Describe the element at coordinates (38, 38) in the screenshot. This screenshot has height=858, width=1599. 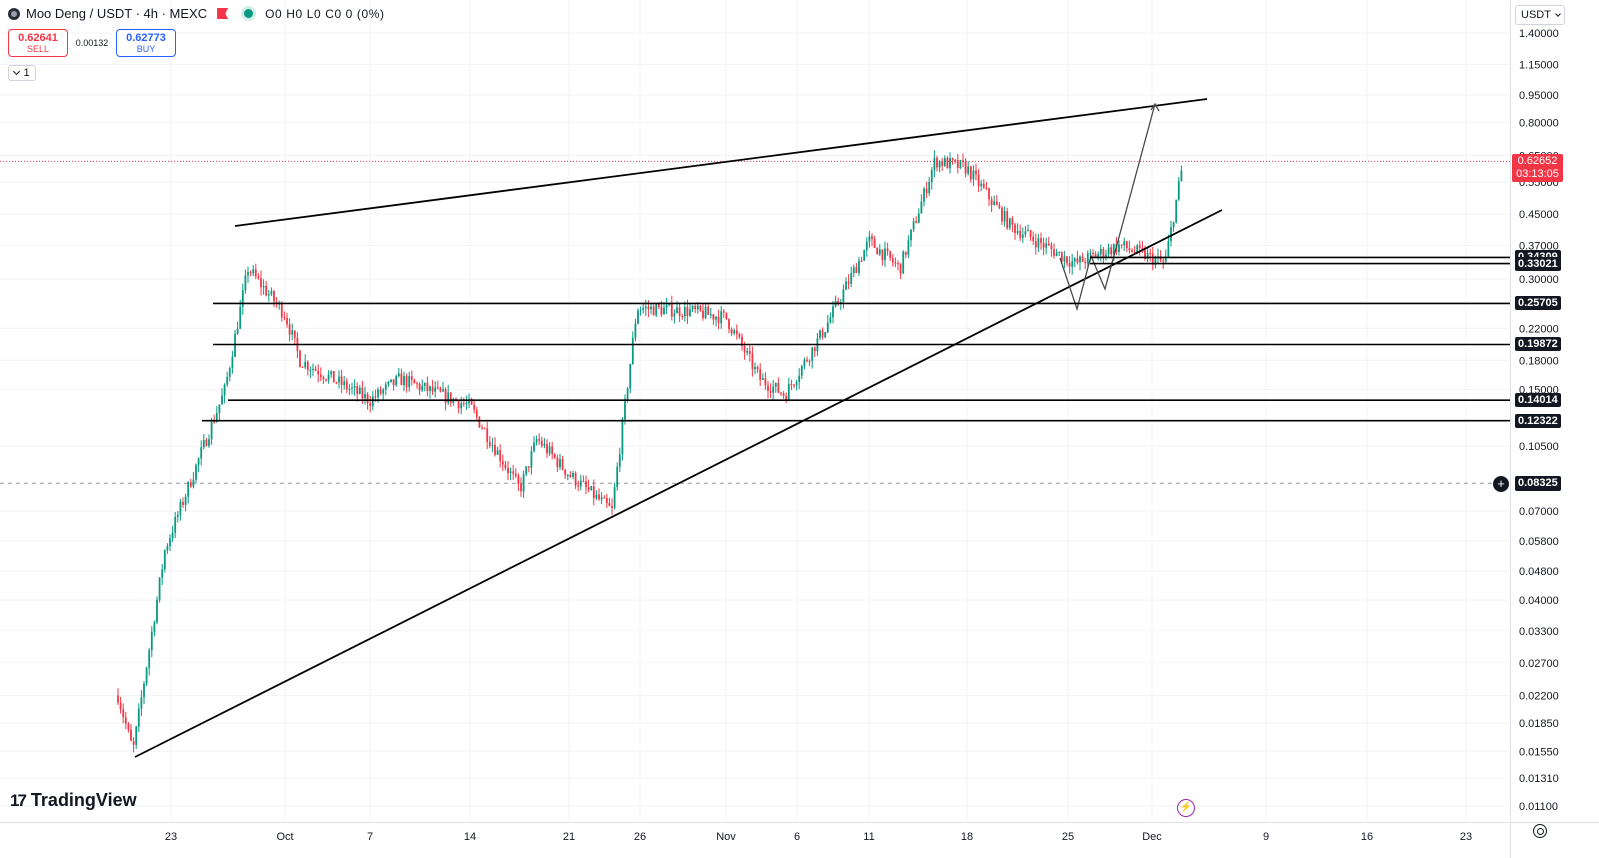
I see `sell-price: 0.62641` at that location.